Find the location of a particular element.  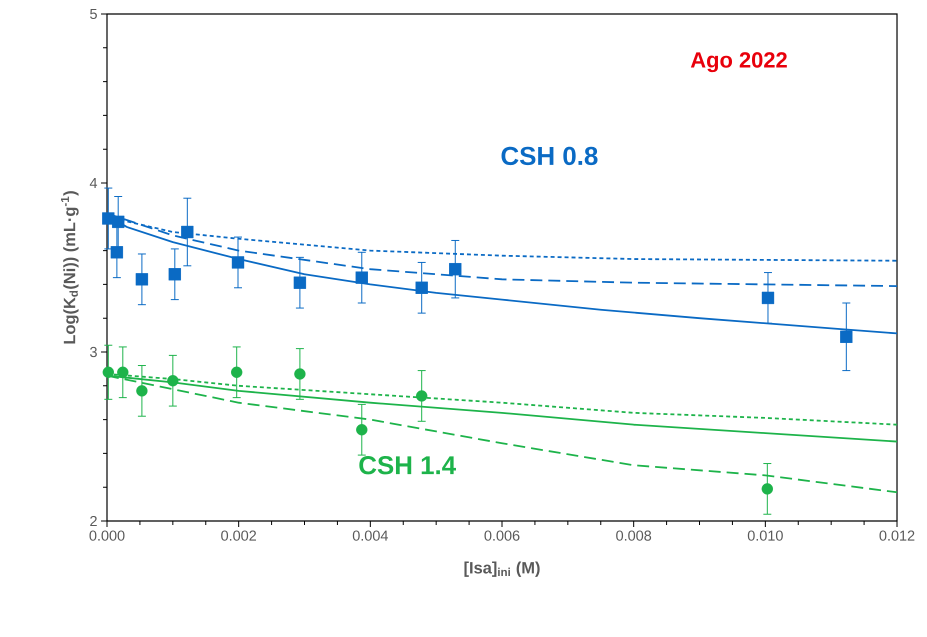

annotation: Ago 2022 is located at coordinates (738, 62).